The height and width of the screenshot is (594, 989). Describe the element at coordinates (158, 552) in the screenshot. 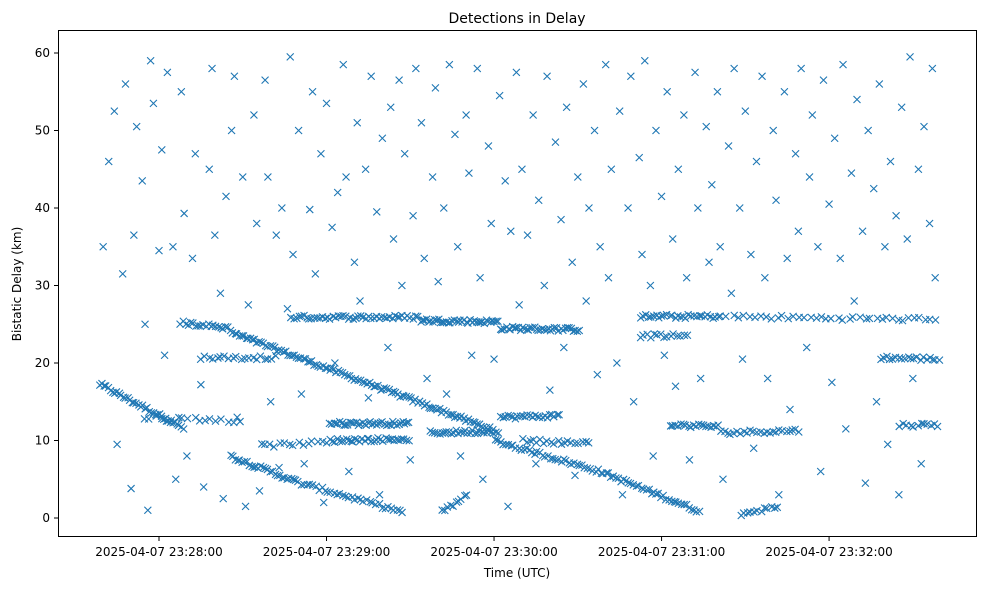

I see `x-tick-label: 2025-04-07 23:28:00` at that location.